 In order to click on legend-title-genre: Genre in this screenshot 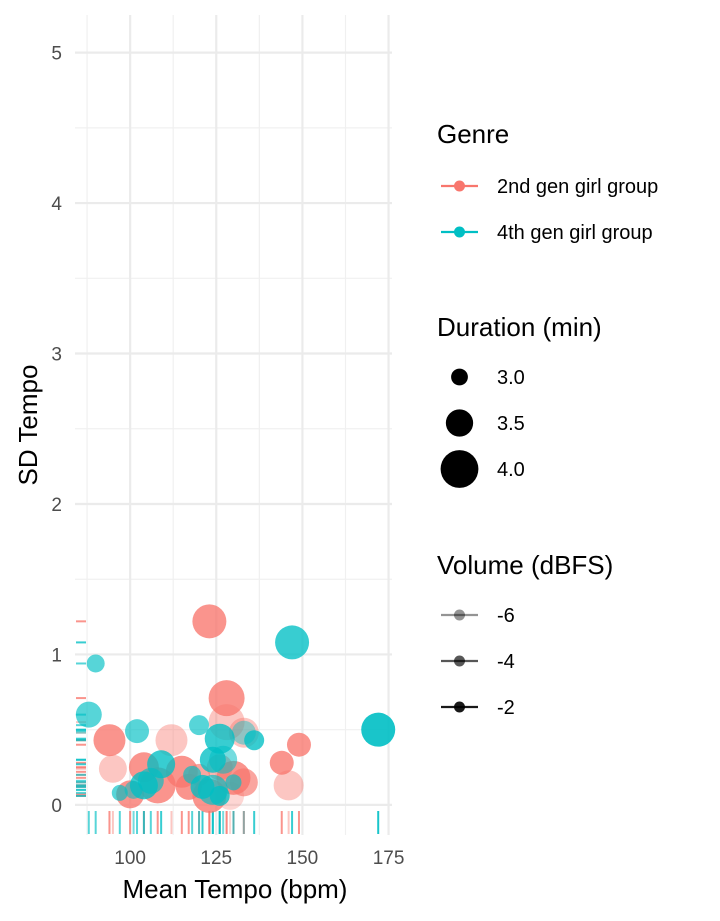, I will do `click(473, 134)`.